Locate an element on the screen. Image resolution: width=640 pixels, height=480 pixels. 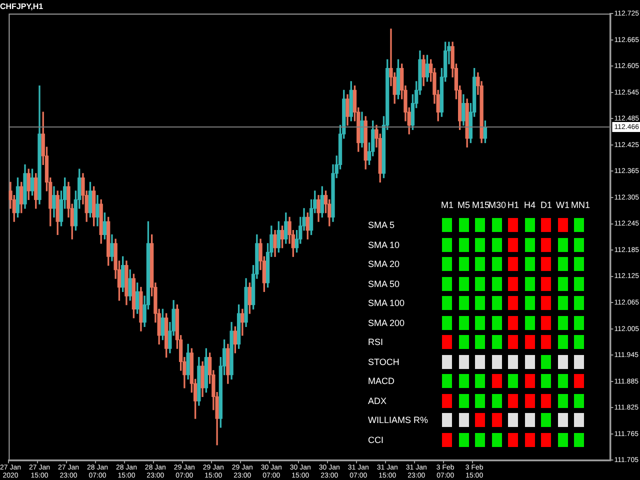
category-label: M5 is located at coordinates (463, 205).